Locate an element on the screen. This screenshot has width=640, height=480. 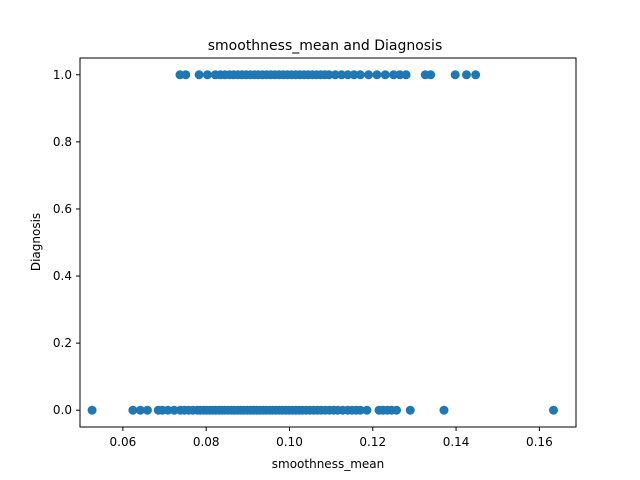
y-tick-label: 0.4 is located at coordinates (62, 276).